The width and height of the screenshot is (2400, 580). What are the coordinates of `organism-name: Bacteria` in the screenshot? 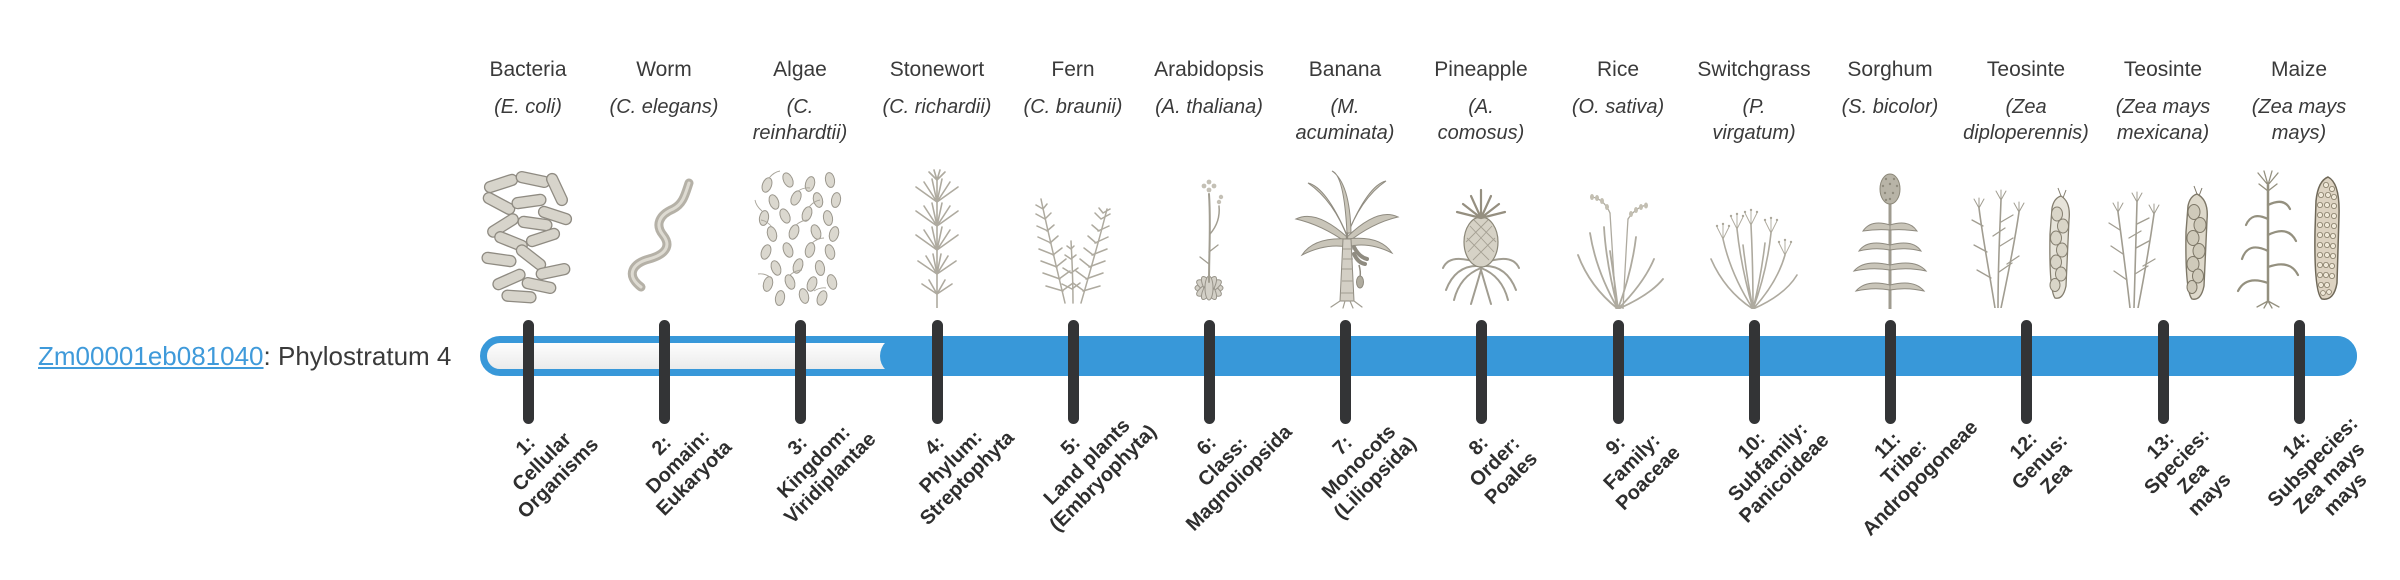 It's located at (528, 69).